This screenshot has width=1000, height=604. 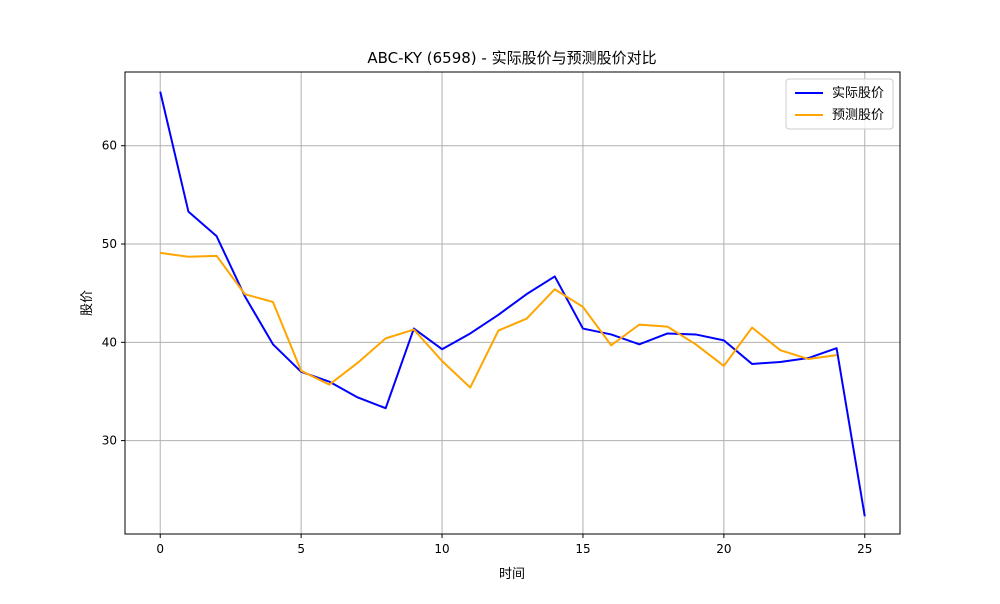 I want to click on y-tick-label: 60, so click(x=109, y=146).